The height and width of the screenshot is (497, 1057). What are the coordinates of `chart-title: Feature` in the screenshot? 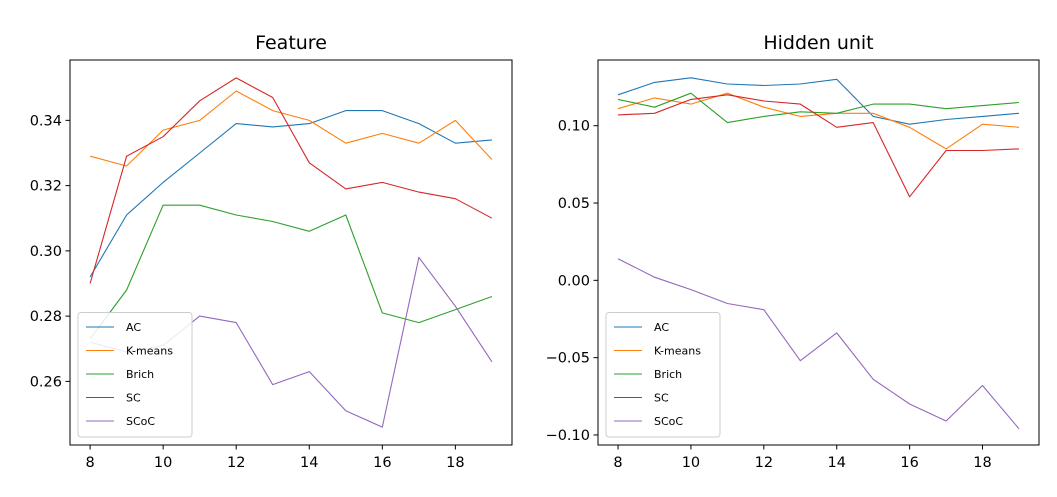 It's located at (291, 43).